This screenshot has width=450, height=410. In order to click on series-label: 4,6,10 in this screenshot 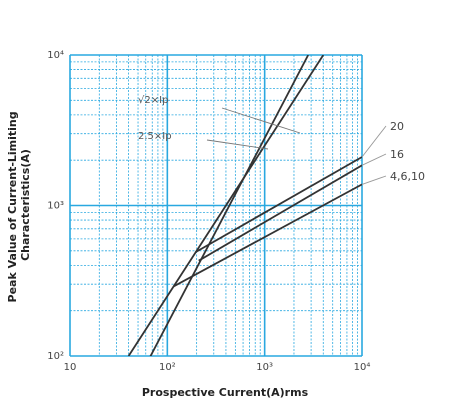, I will do `click(407, 176)`.